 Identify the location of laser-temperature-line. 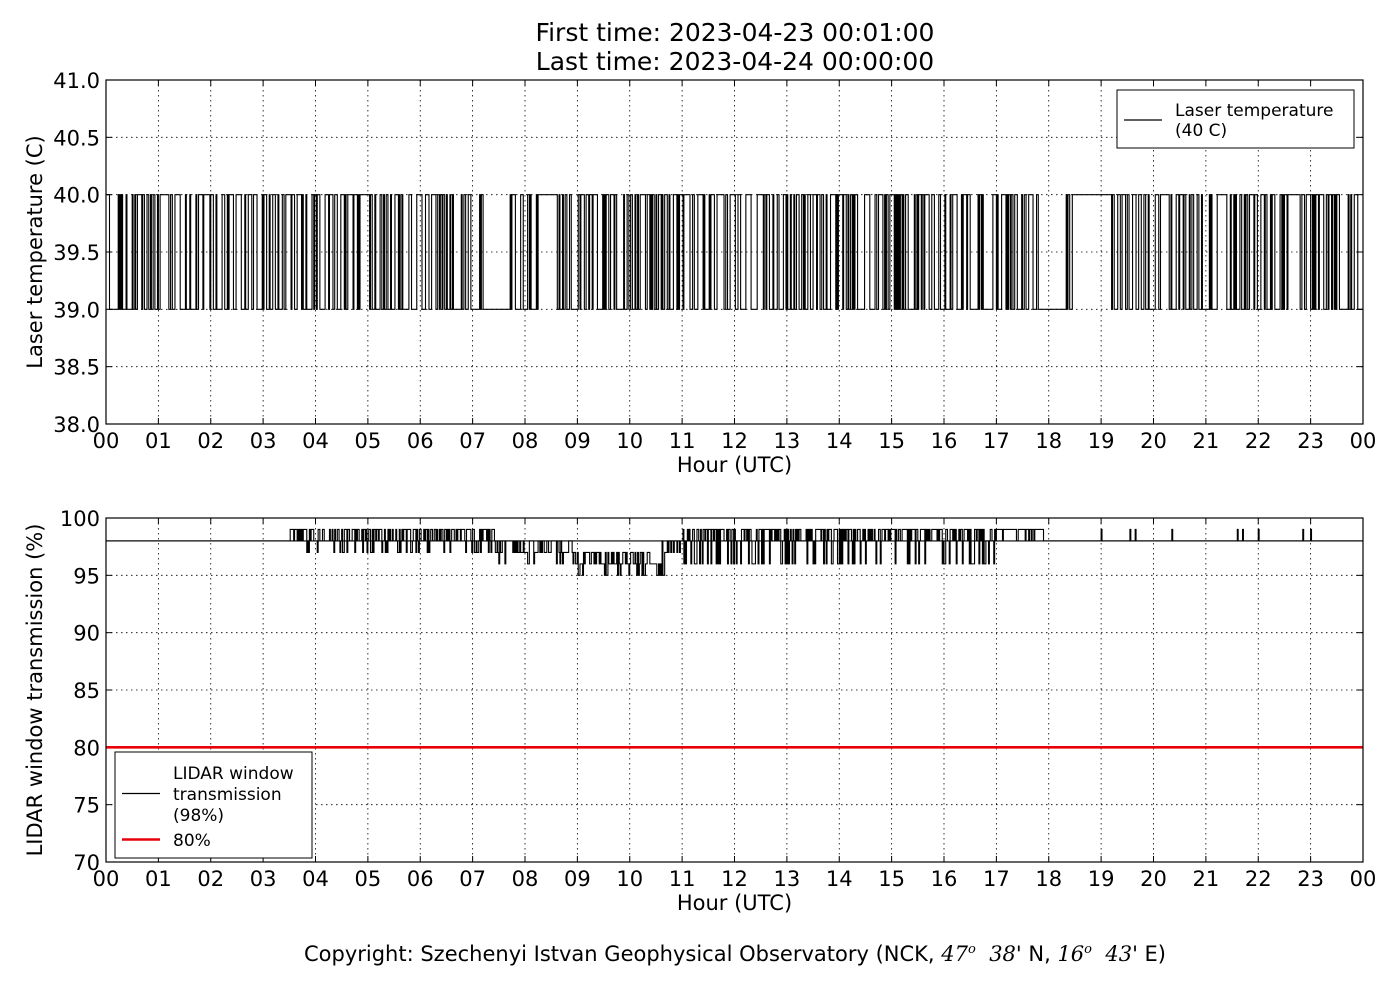
(734, 252).